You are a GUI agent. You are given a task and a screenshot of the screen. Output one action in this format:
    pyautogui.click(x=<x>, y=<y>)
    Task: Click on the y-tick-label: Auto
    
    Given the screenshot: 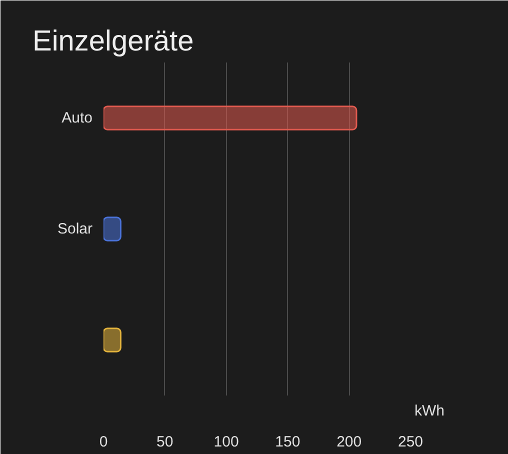 What is the action you would take?
    pyautogui.click(x=77, y=118)
    